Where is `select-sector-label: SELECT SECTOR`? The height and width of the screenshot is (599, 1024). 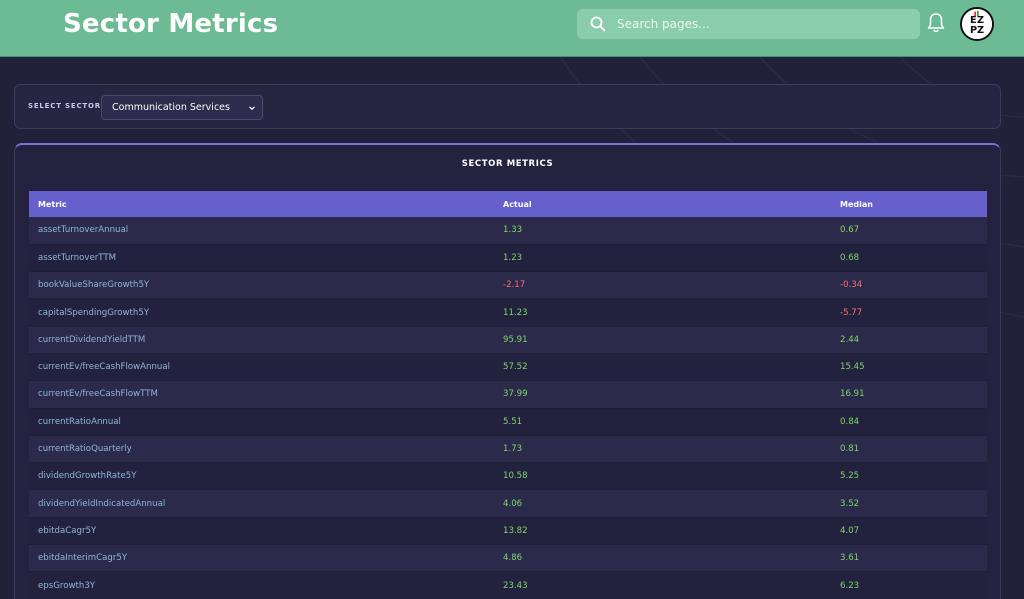
select-sector-label: SELECT SECTOR is located at coordinates (64, 106).